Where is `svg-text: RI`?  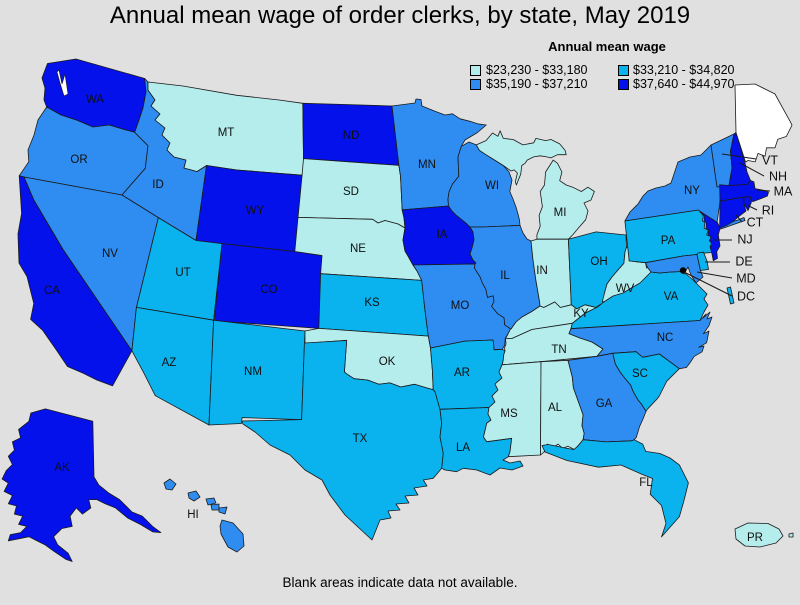 svg-text: RI is located at coordinates (768, 210).